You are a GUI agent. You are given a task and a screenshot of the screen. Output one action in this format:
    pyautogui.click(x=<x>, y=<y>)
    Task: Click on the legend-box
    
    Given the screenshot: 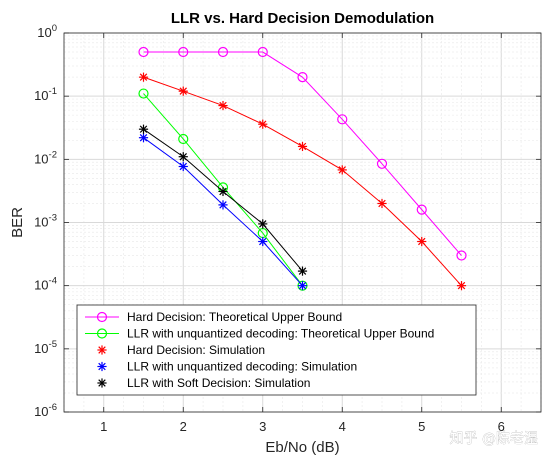 What is the action you would take?
    pyautogui.click(x=276, y=350)
    